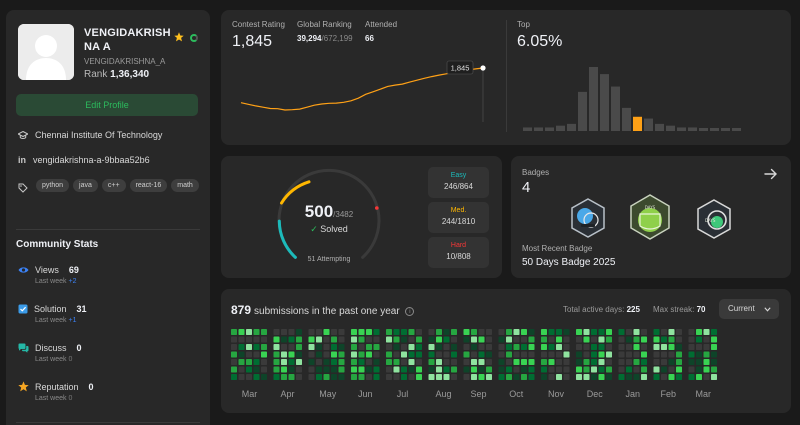 Image resolution: width=800 pixels, height=425 pixels. I want to click on solved-progress-ring, so click(329, 218).